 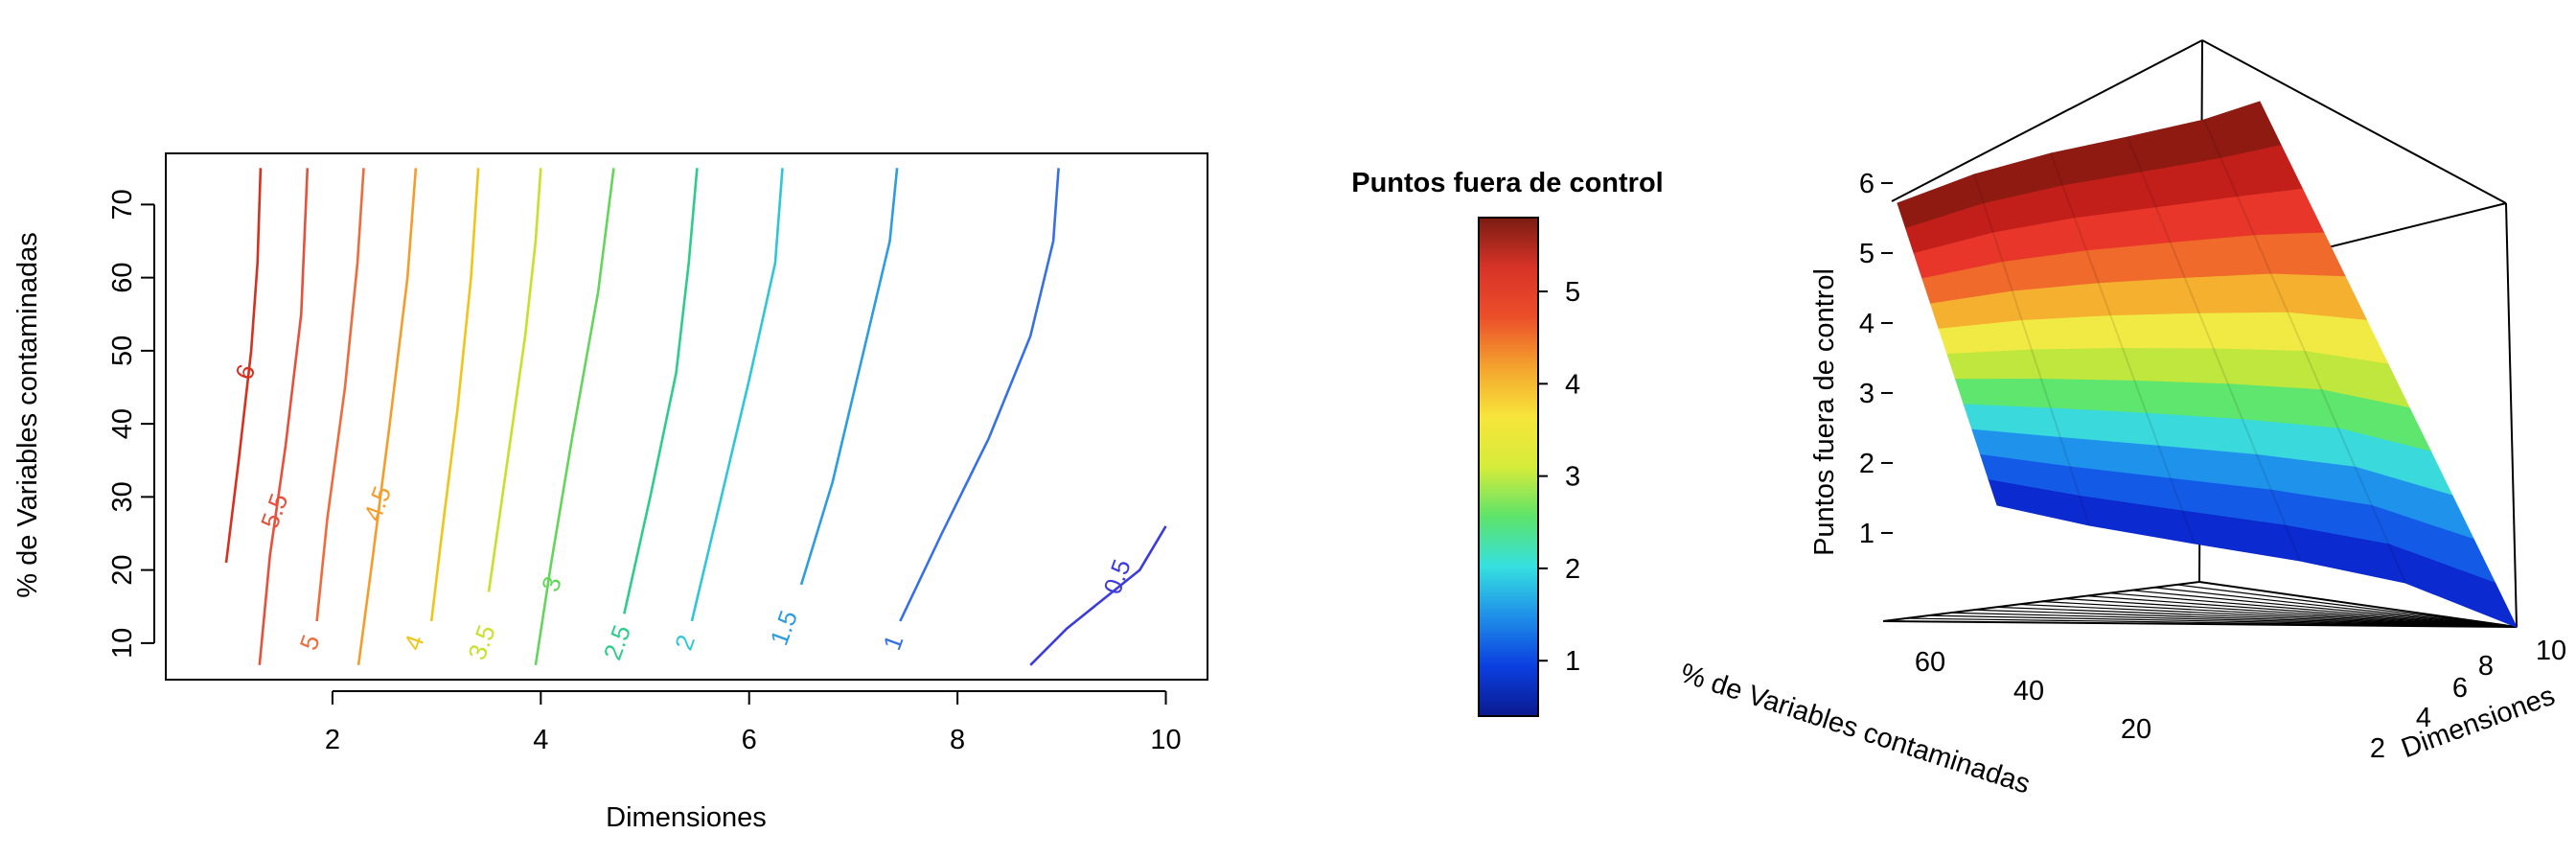 I want to click on contour-label-4.5: 4.5, so click(x=378, y=503).